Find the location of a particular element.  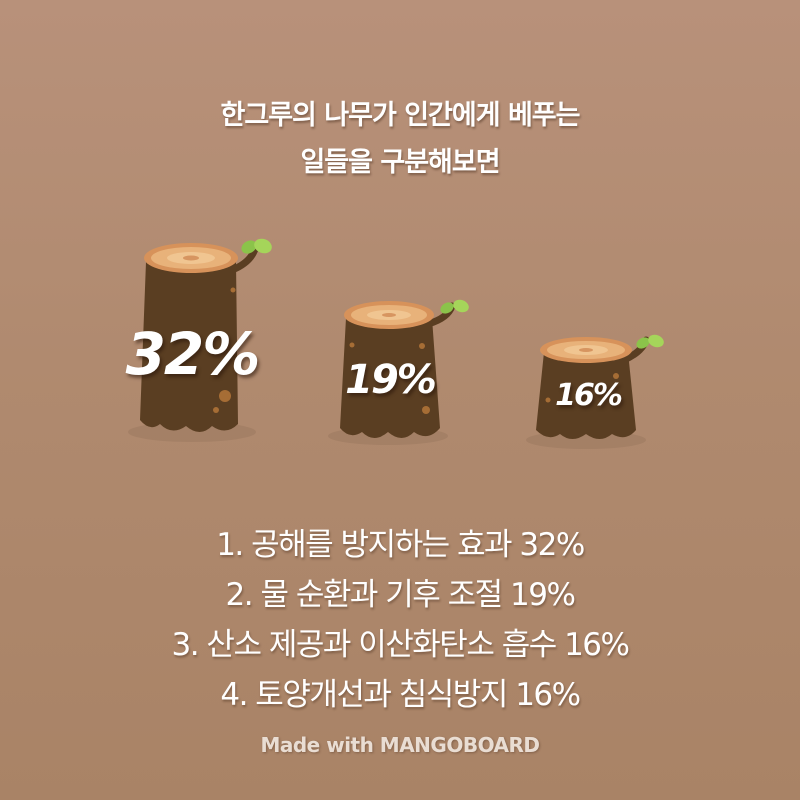

stump-medium-percent: 19% is located at coordinates (391, 380).